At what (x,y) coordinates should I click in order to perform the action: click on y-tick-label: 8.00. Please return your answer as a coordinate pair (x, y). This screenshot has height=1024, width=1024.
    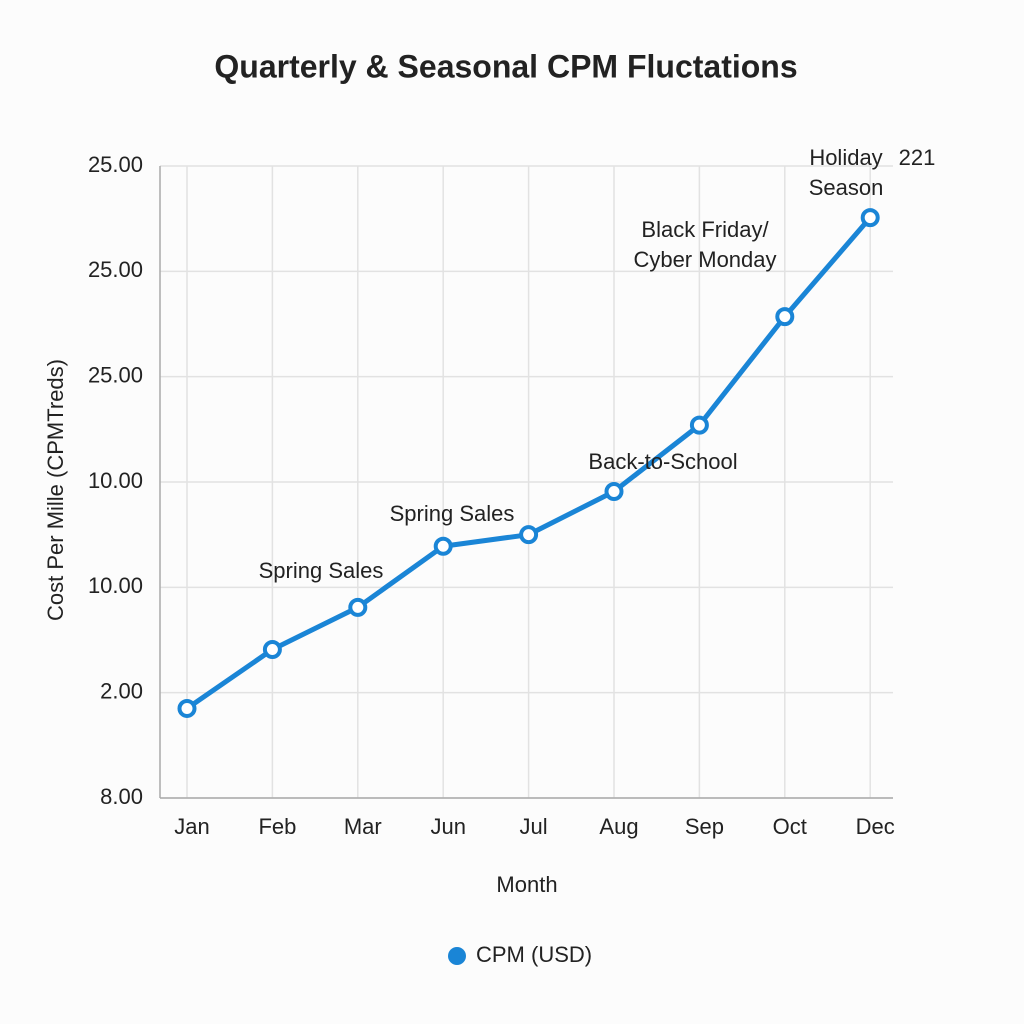
    Looking at the image, I should click on (121, 796).